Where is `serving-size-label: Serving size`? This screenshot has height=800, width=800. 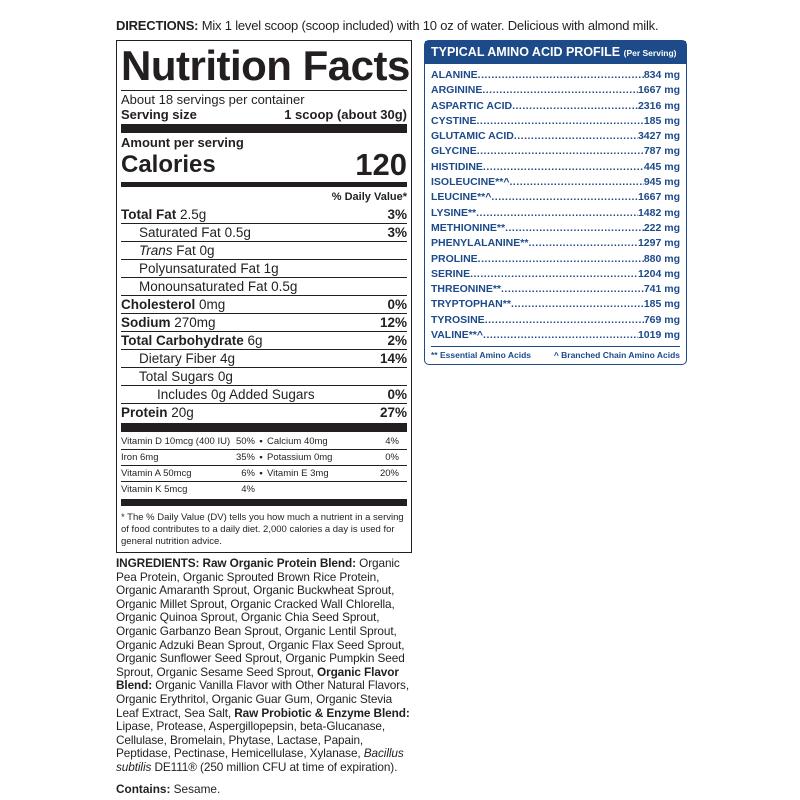 serving-size-label: Serving size is located at coordinates (159, 114).